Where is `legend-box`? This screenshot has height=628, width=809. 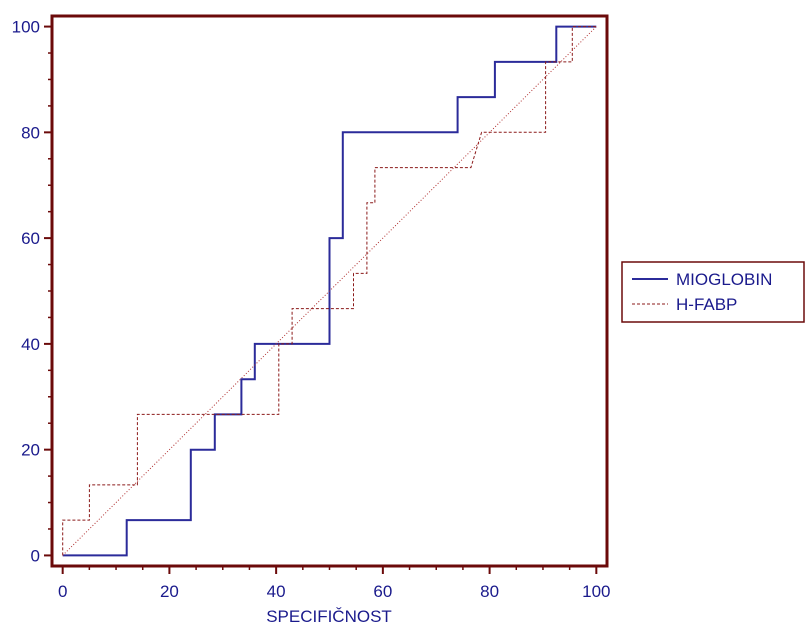 legend-box is located at coordinates (713, 292).